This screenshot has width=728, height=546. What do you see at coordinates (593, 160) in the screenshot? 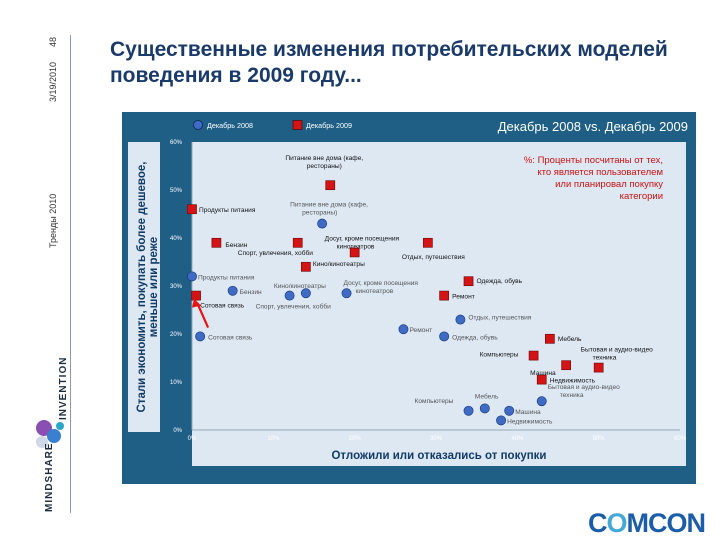
I see `chart-note-line: %: Проценты посчитаны от тех,` at bounding box center [593, 160].